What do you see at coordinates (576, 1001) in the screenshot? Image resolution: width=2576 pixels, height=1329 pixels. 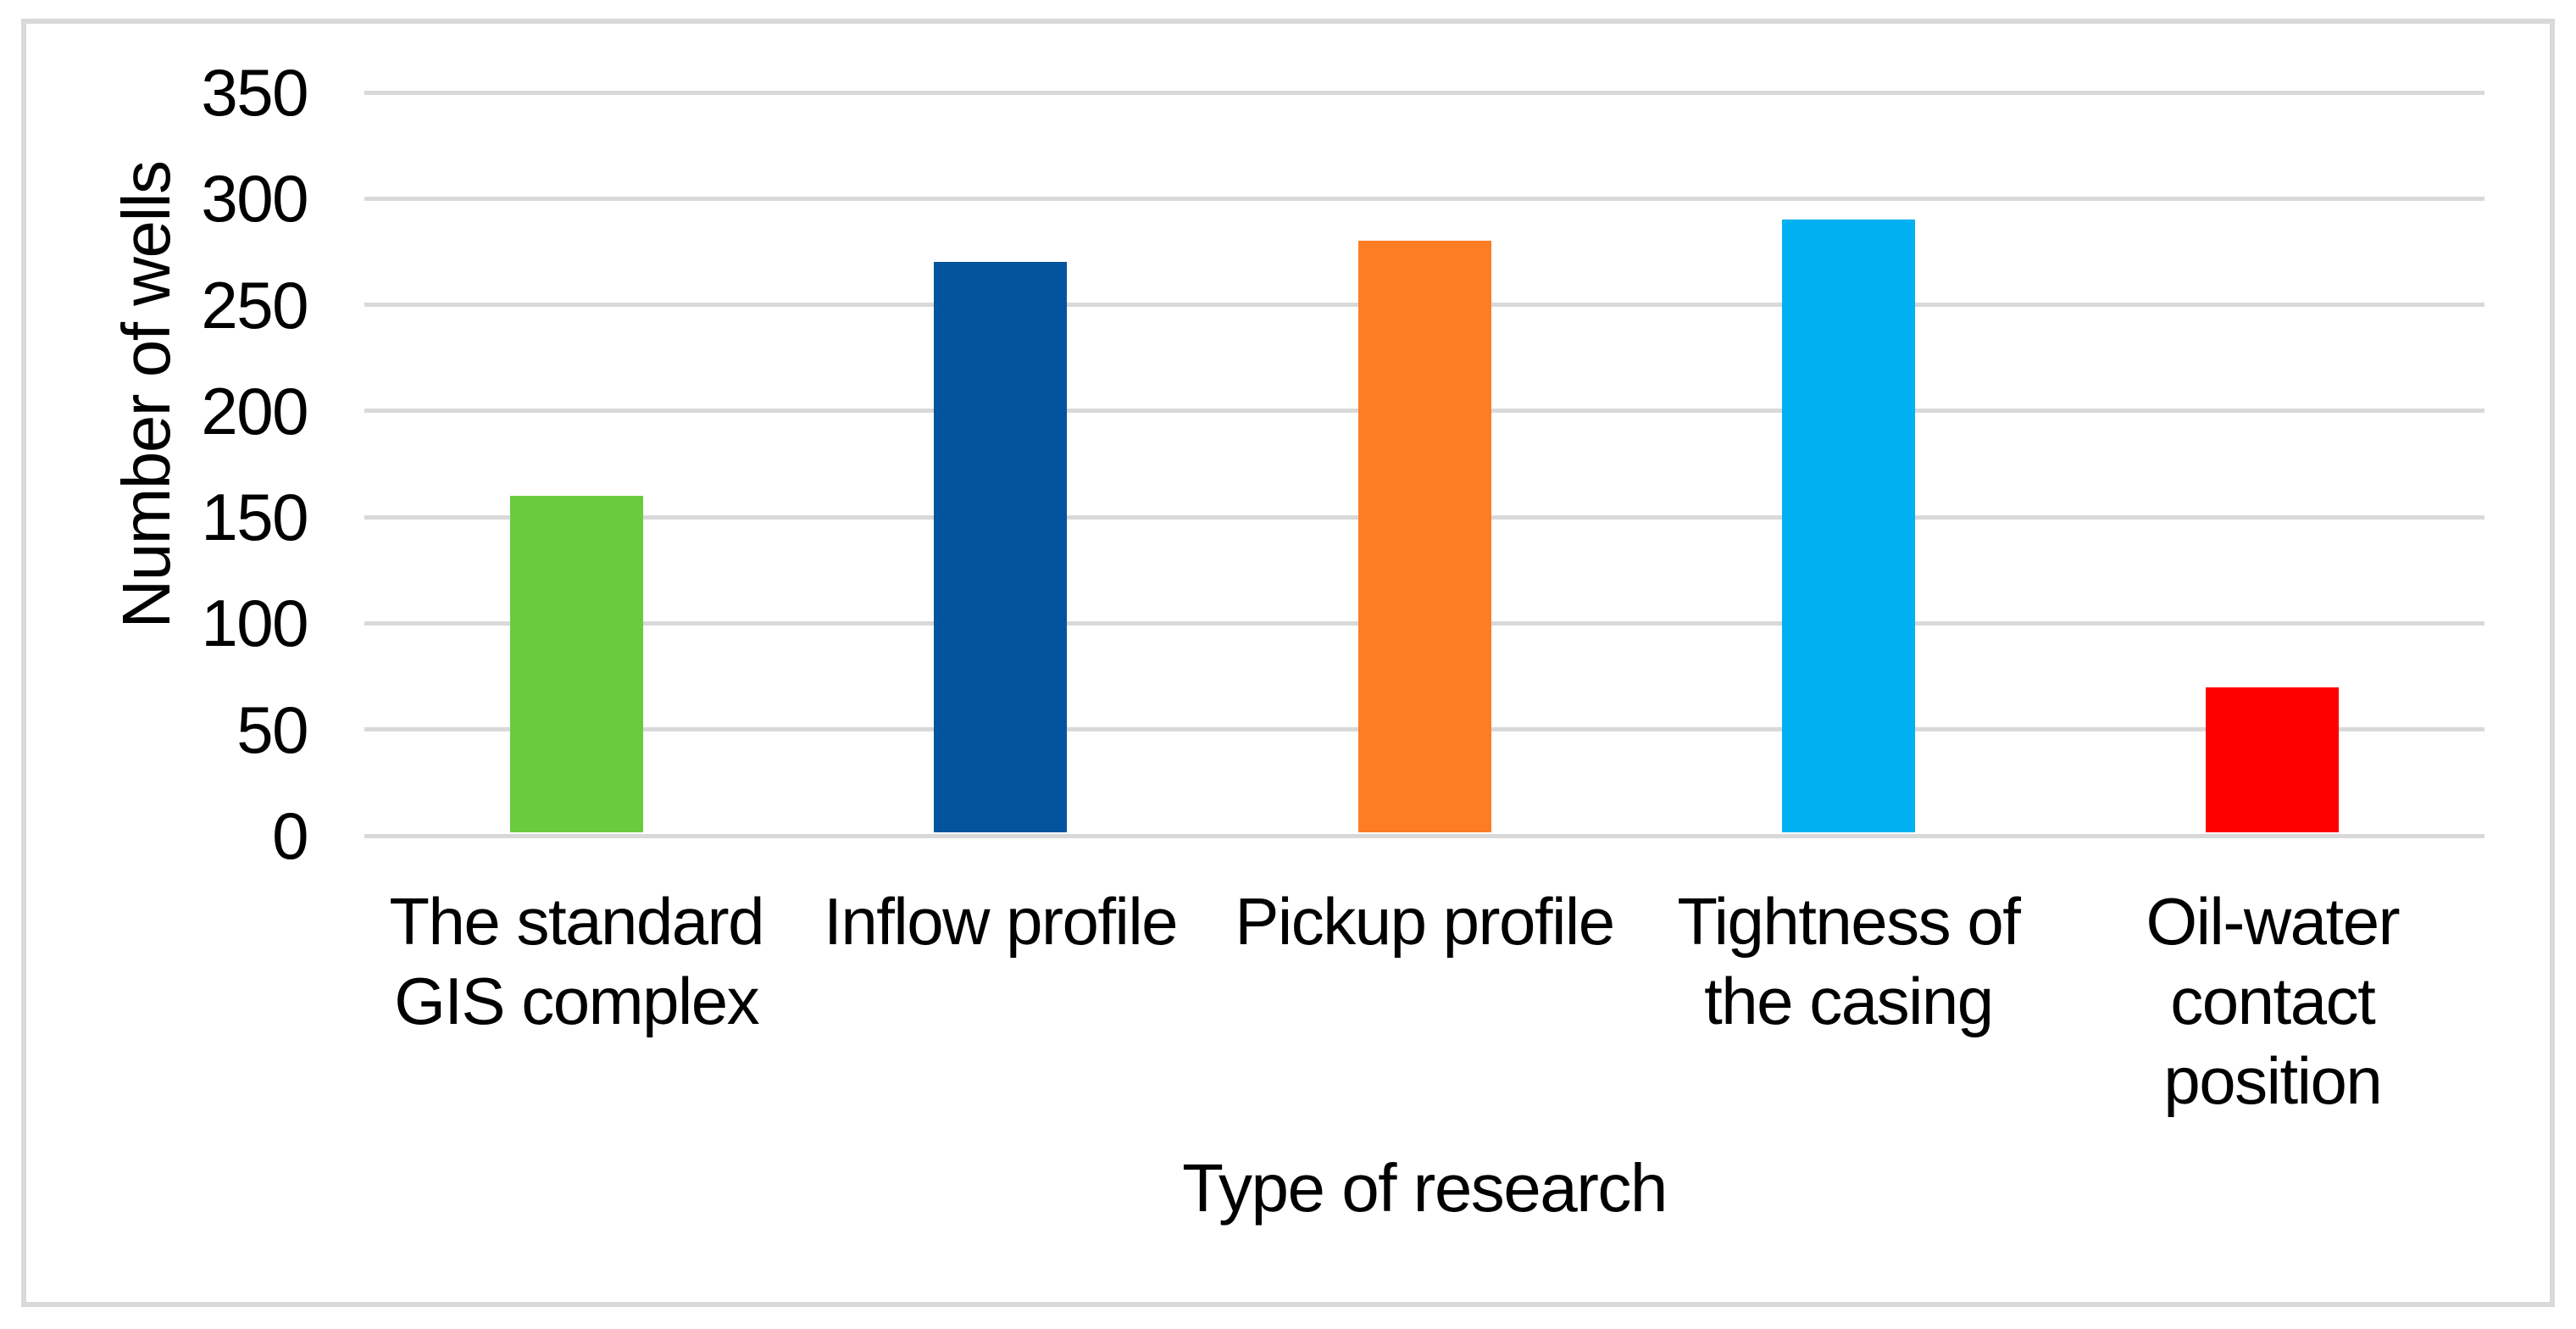 I see `x-category-label-line: GIS complex` at bounding box center [576, 1001].